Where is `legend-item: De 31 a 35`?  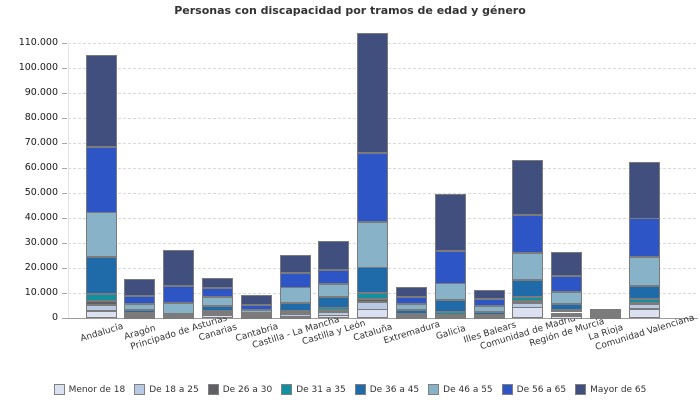 legend-item: De 31 a 35 is located at coordinates (313, 389).